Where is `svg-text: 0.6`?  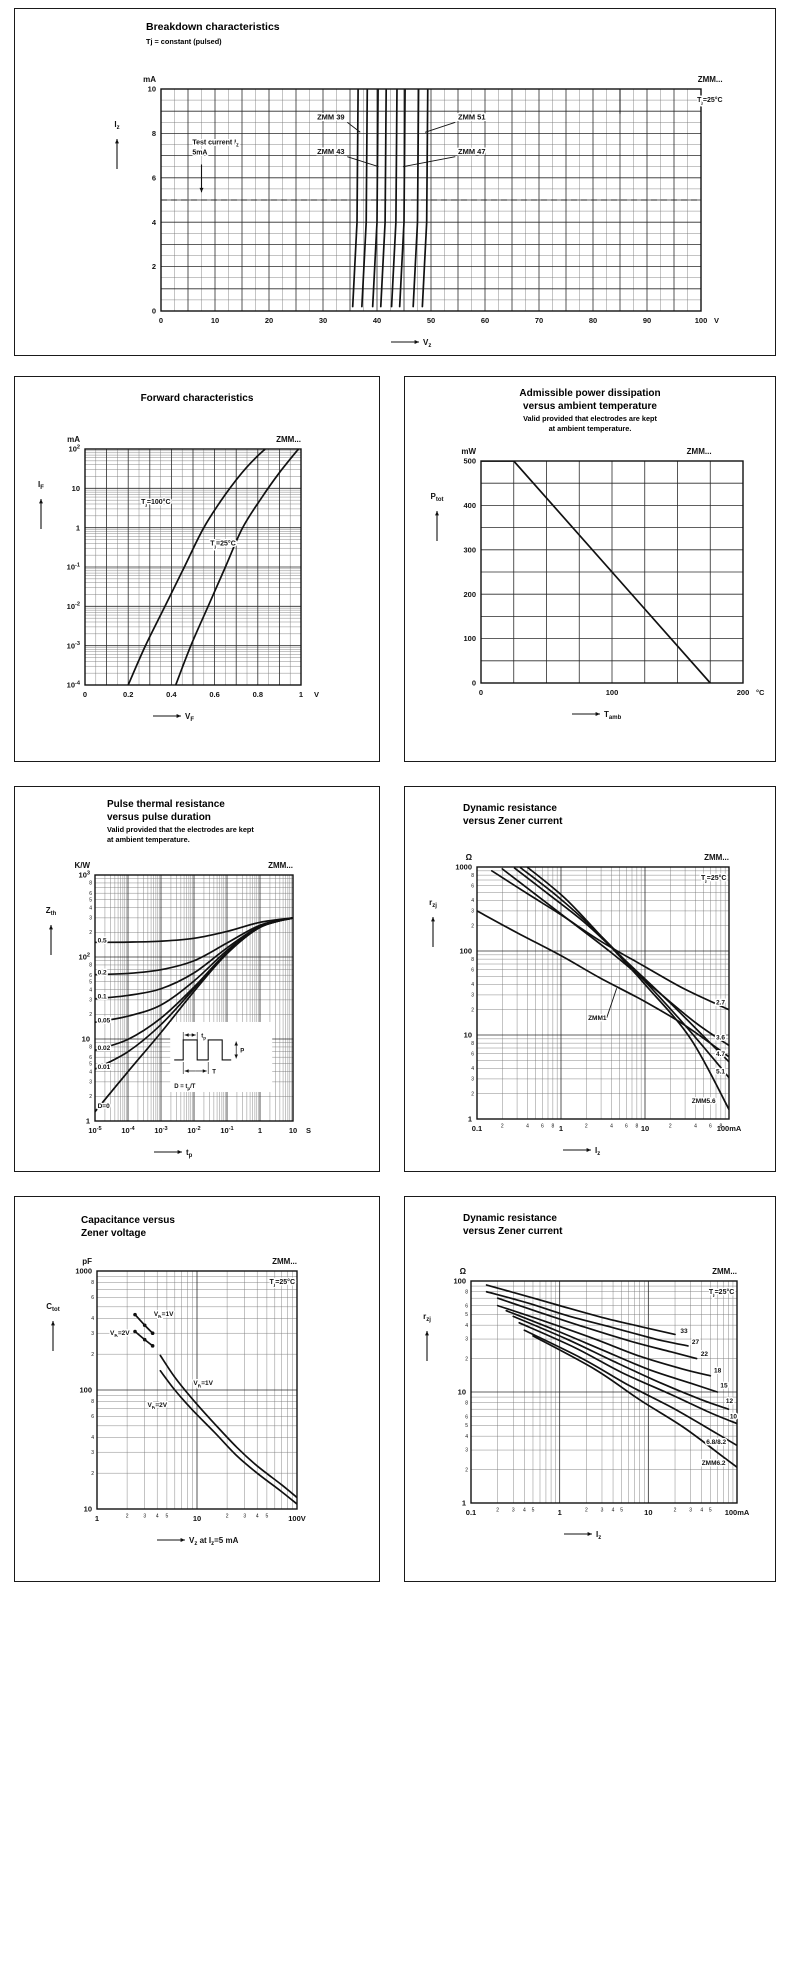 svg-text: 0.6 is located at coordinates (214, 694).